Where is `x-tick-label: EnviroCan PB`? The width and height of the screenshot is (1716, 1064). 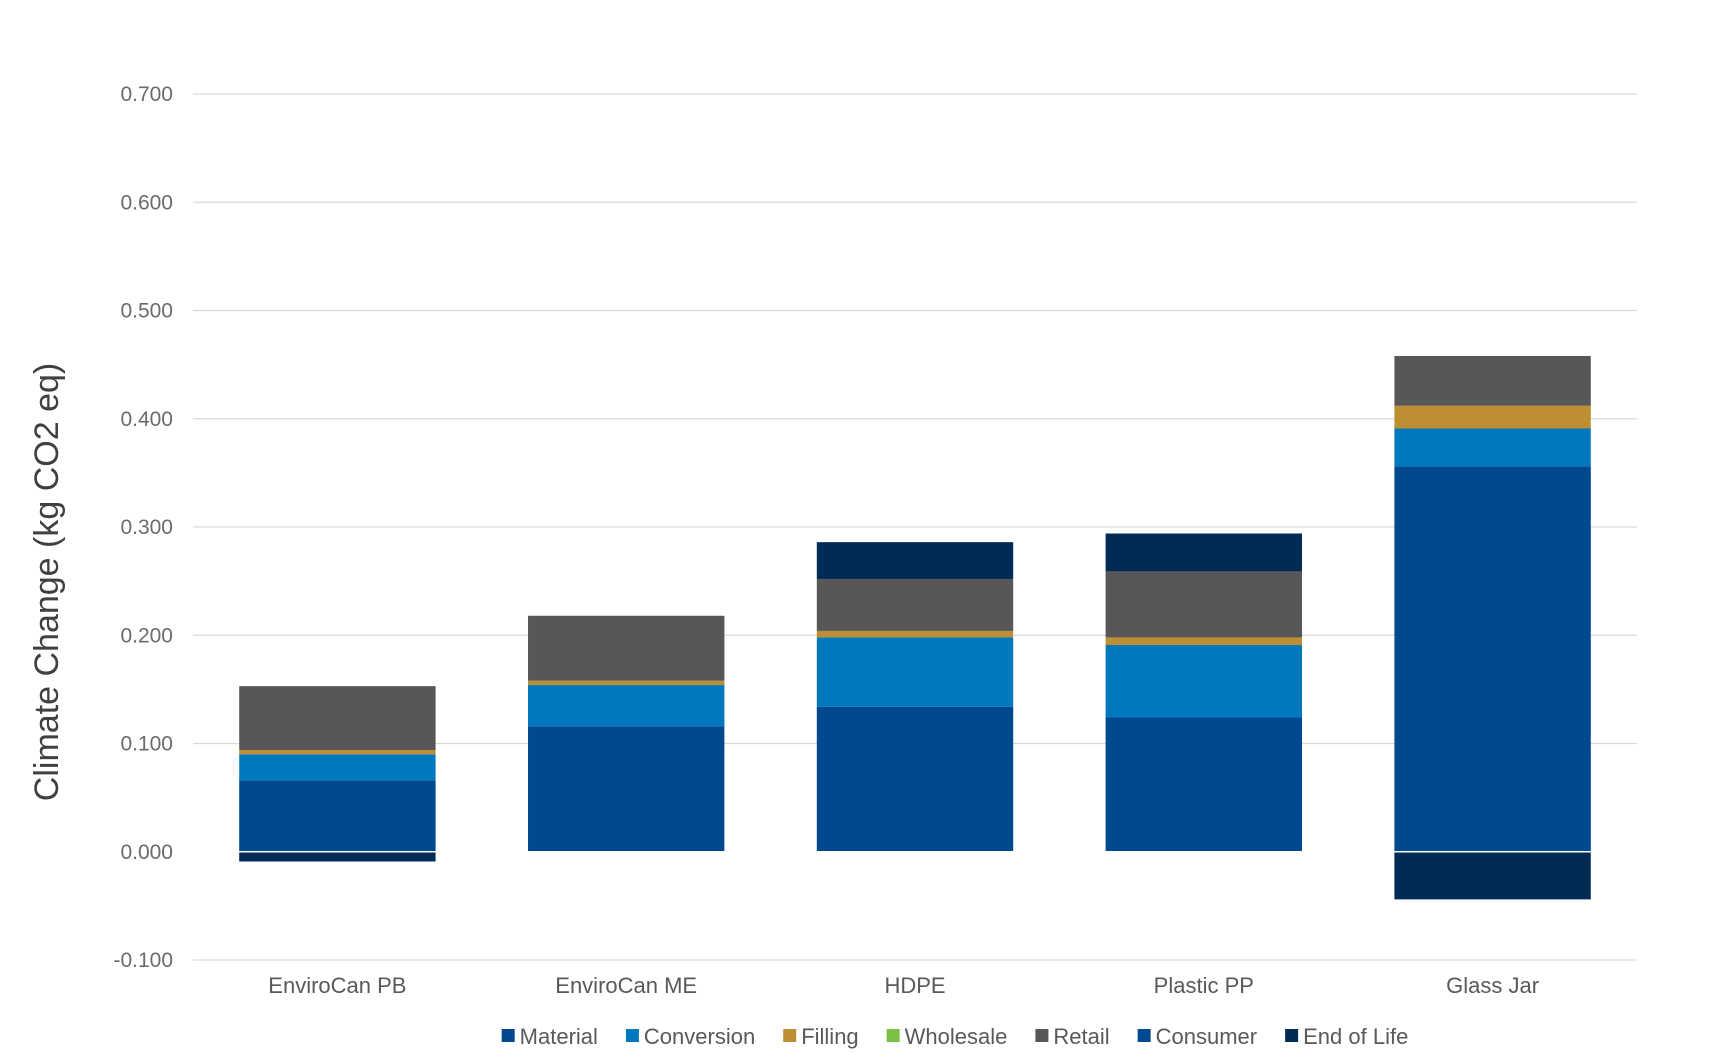 x-tick-label: EnviroCan PB is located at coordinates (337, 985).